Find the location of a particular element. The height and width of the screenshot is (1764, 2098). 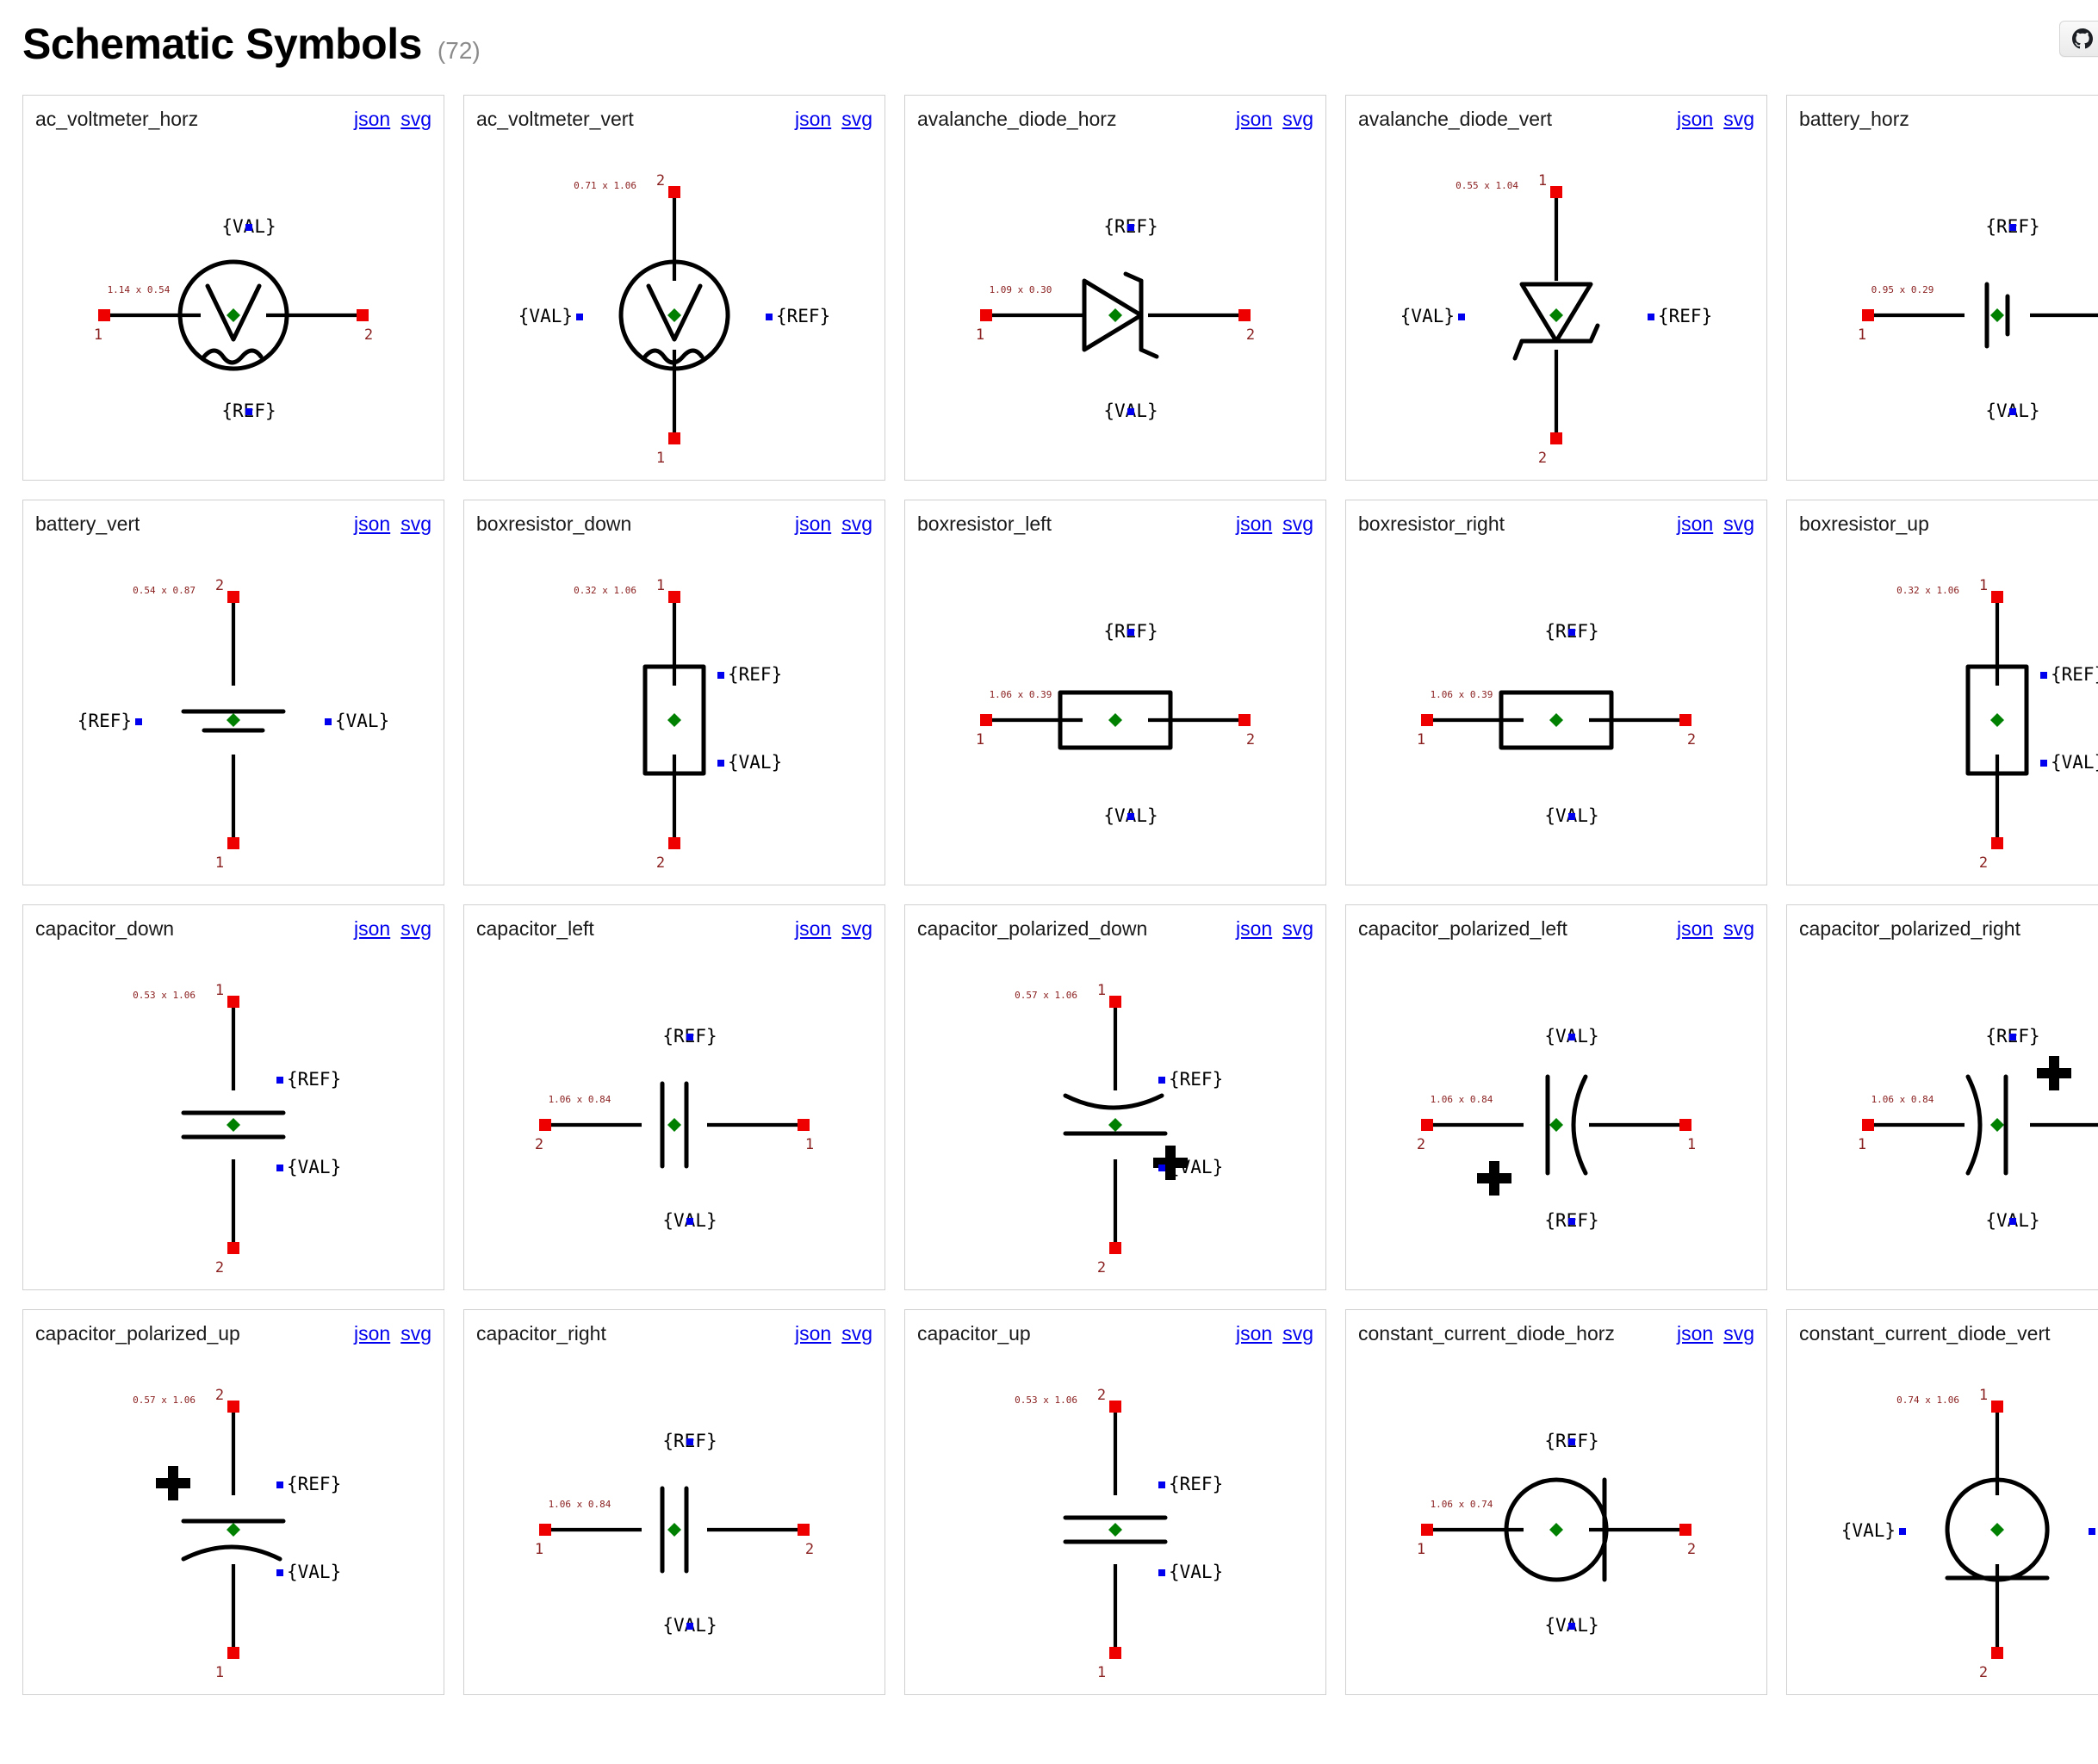

polarity-plus-icon is located at coordinates (1494, 1178).